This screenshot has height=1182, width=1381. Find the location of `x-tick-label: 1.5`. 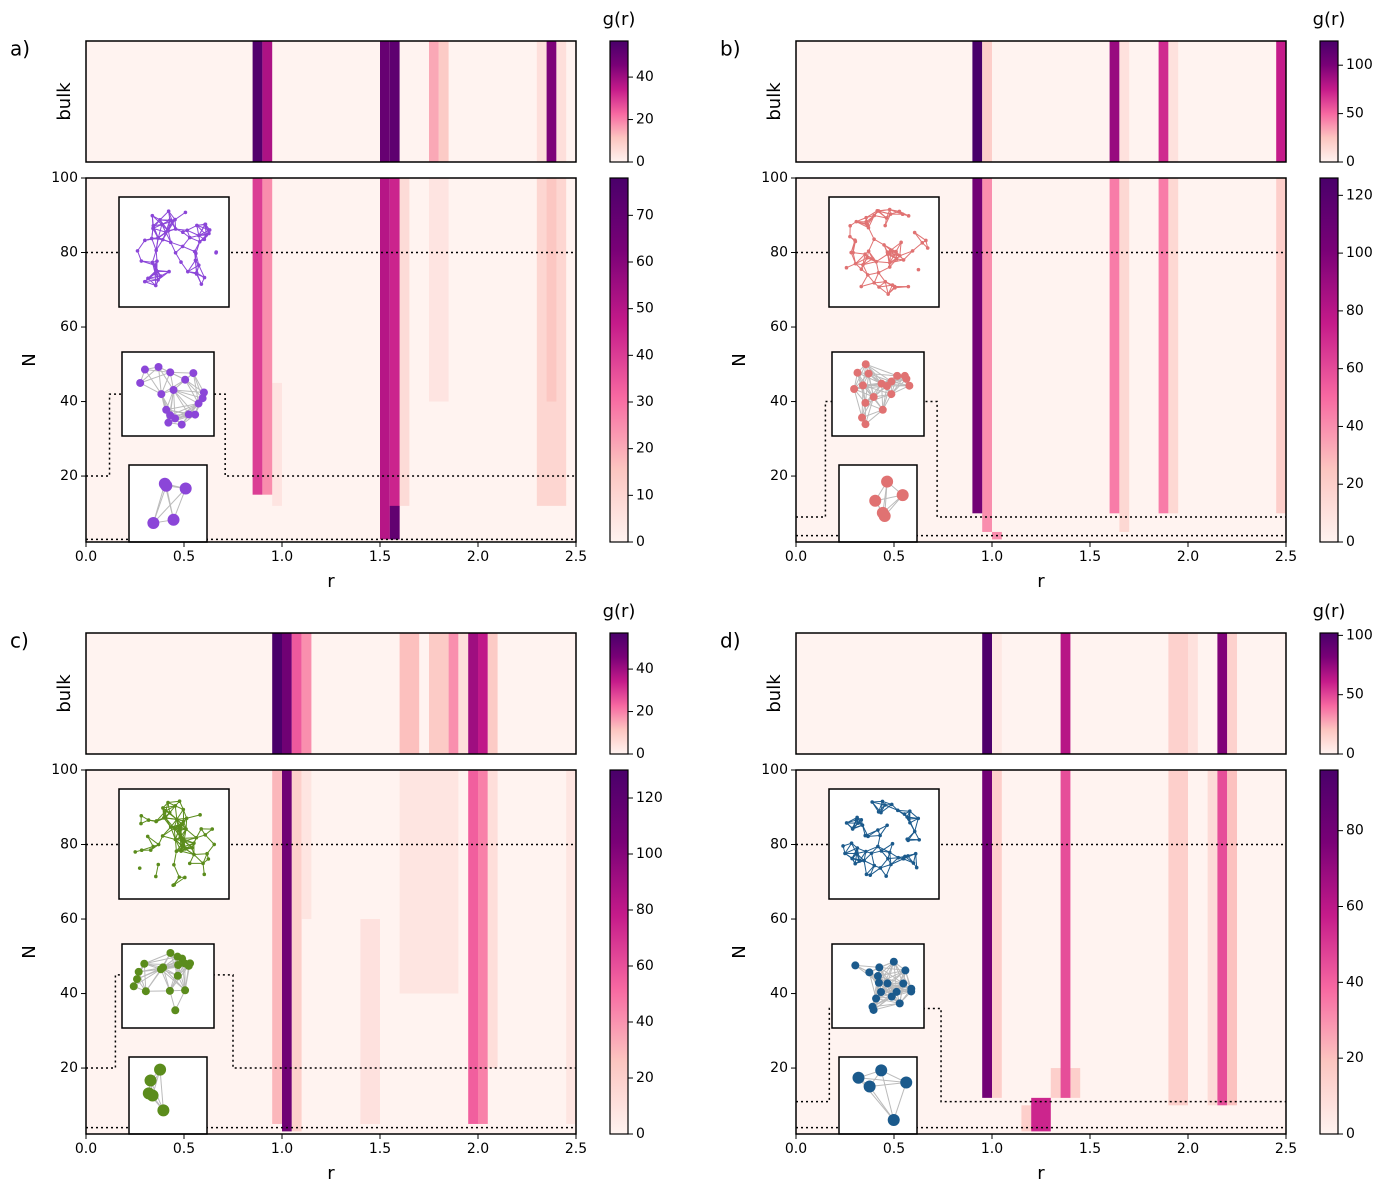

x-tick-label: 1.5 is located at coordinates (380, 1149).